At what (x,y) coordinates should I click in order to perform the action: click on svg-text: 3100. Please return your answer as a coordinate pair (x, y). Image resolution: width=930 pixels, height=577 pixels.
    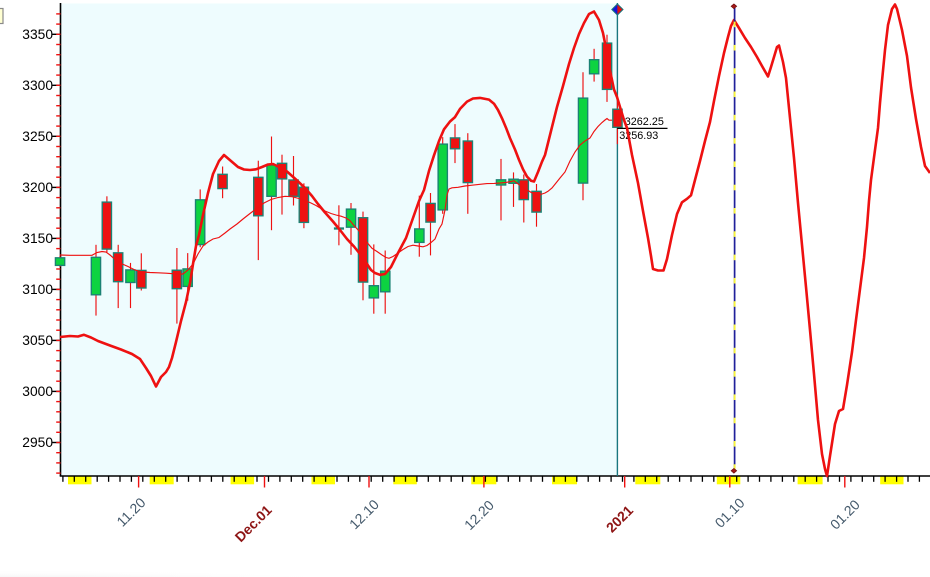
    Looking at the image, I should click on (37, 289).